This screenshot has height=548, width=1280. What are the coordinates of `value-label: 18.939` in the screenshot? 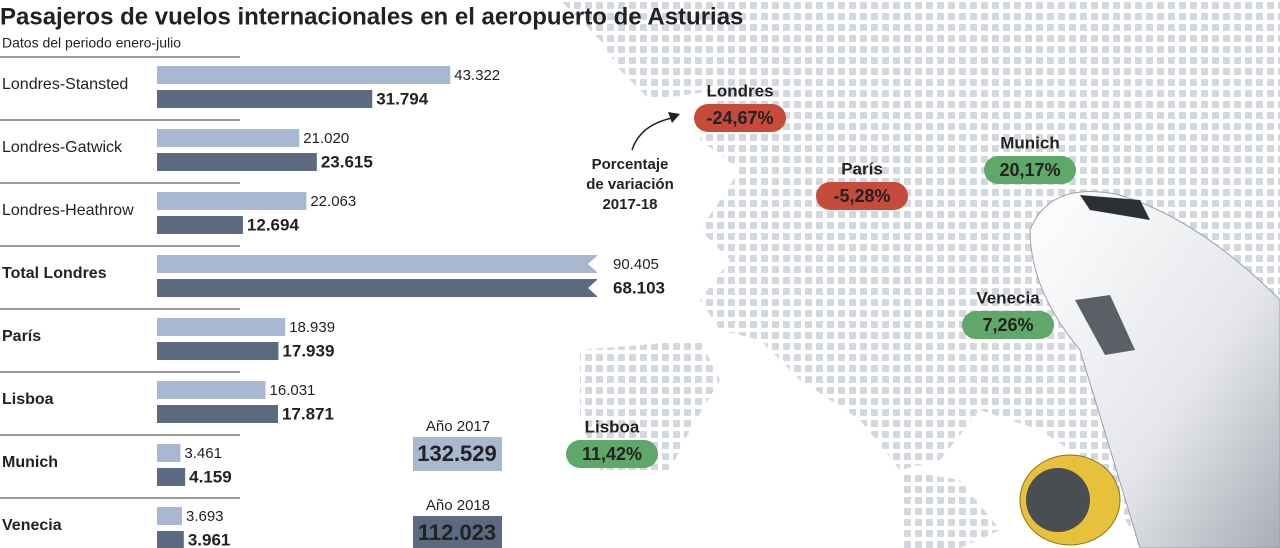 It's located at (312, 327).